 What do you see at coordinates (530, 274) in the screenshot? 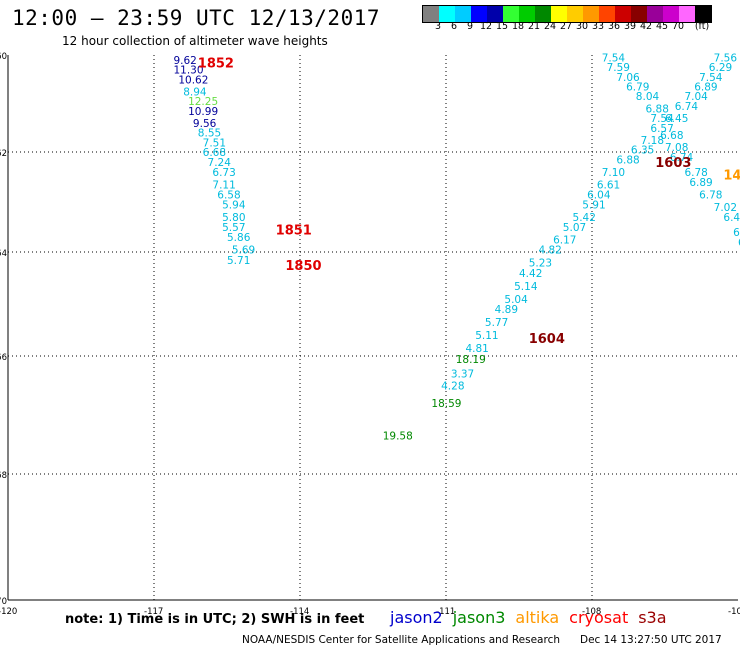
I see `wave-height-value: 4.42` at bounding box center [530, 274].